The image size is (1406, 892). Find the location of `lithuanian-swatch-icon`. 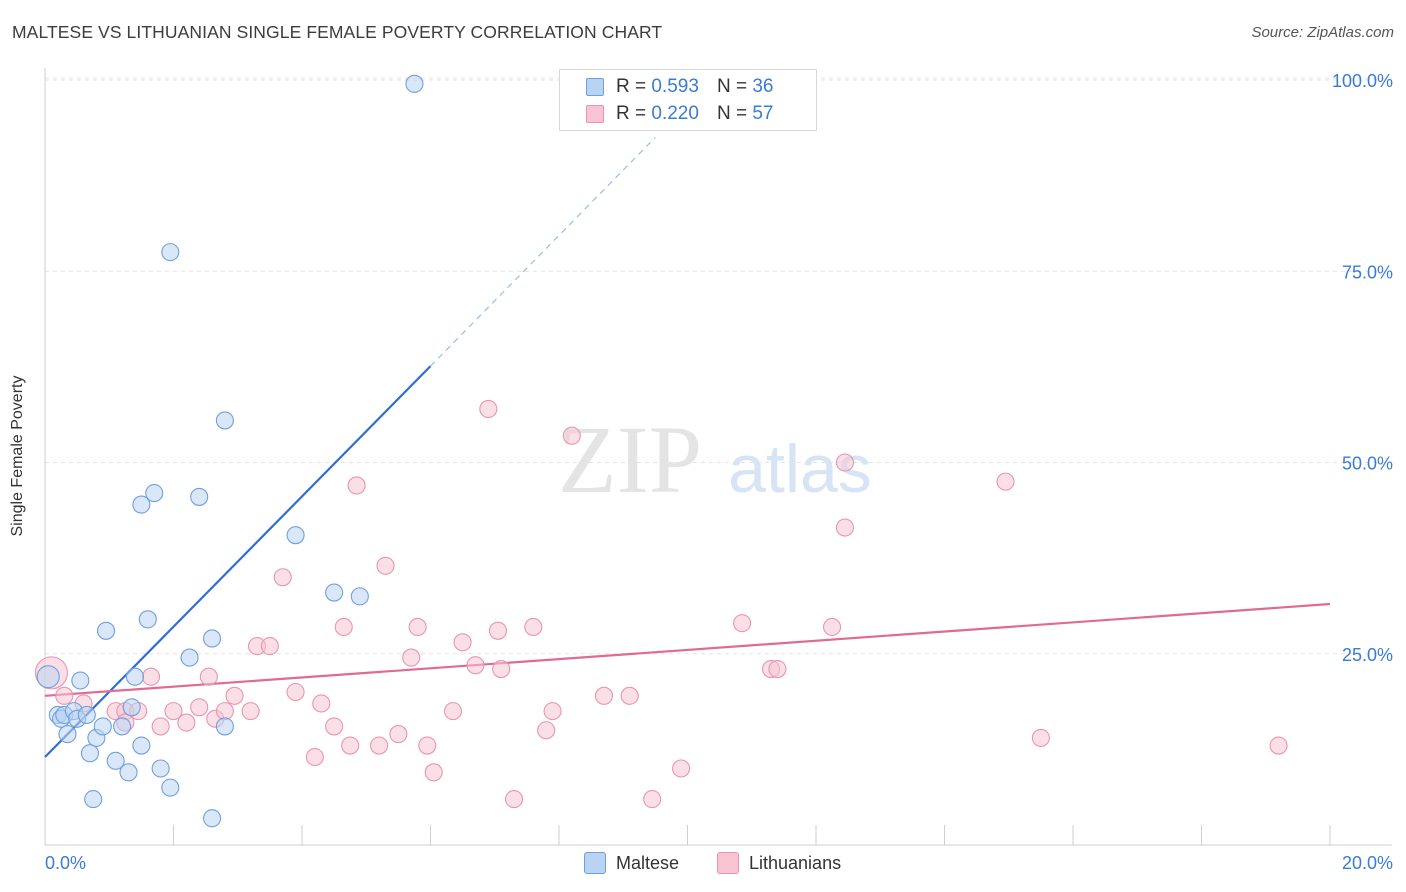

lithuanian-swatch-icon is located at coordinates (595, 114).